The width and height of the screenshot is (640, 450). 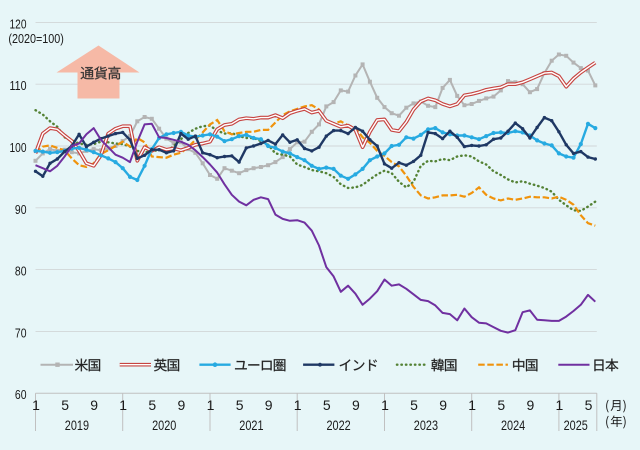 I want to click on svg-text: 2020, so click(x=164, y=425).